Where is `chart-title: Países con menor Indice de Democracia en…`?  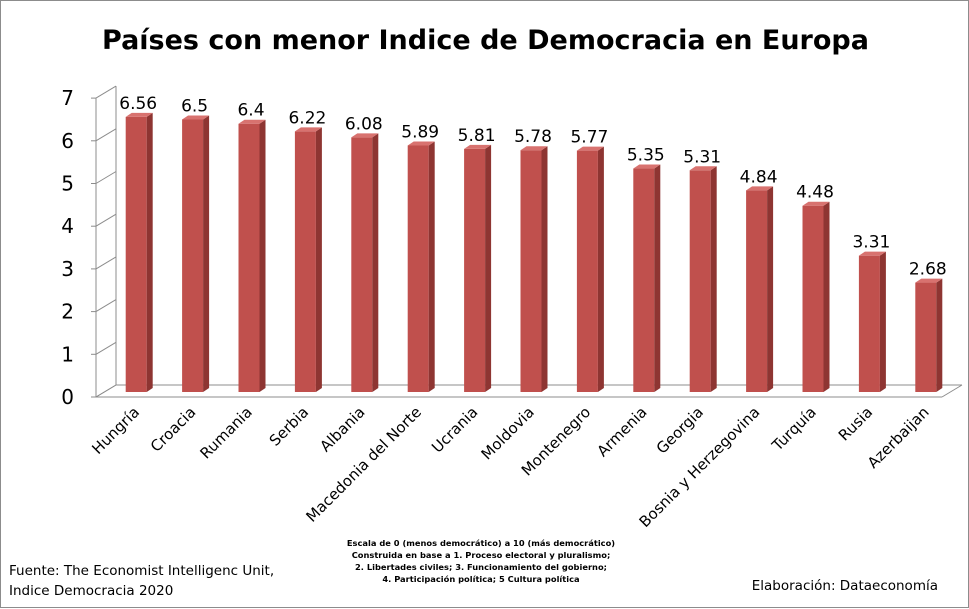
chart-title: Países con menor Indice de Democracia en… is located at coordinates (485, 40).